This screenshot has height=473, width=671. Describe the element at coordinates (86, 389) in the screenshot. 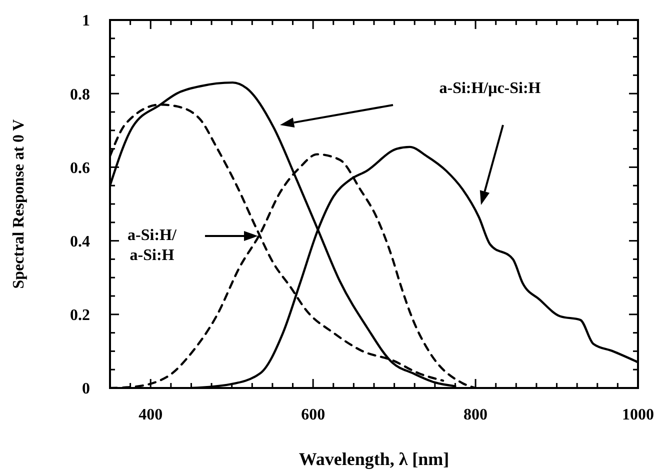

I see `y-tick-label: 0` at that location.